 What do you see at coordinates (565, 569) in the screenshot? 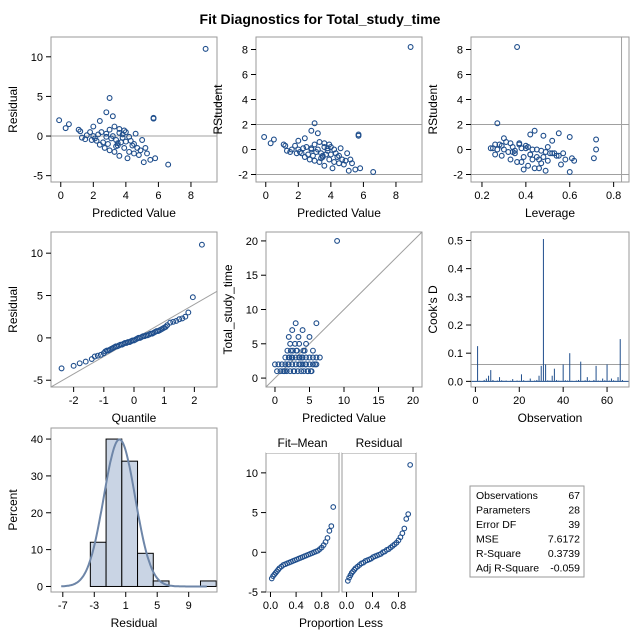
I see `stats-value: -0.059` at bounding box center [565, 569].